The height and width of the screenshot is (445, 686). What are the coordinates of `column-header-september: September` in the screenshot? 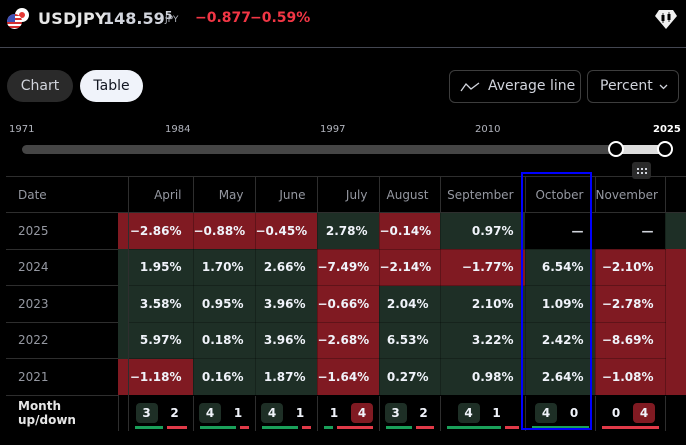 It's located at (483, 194).